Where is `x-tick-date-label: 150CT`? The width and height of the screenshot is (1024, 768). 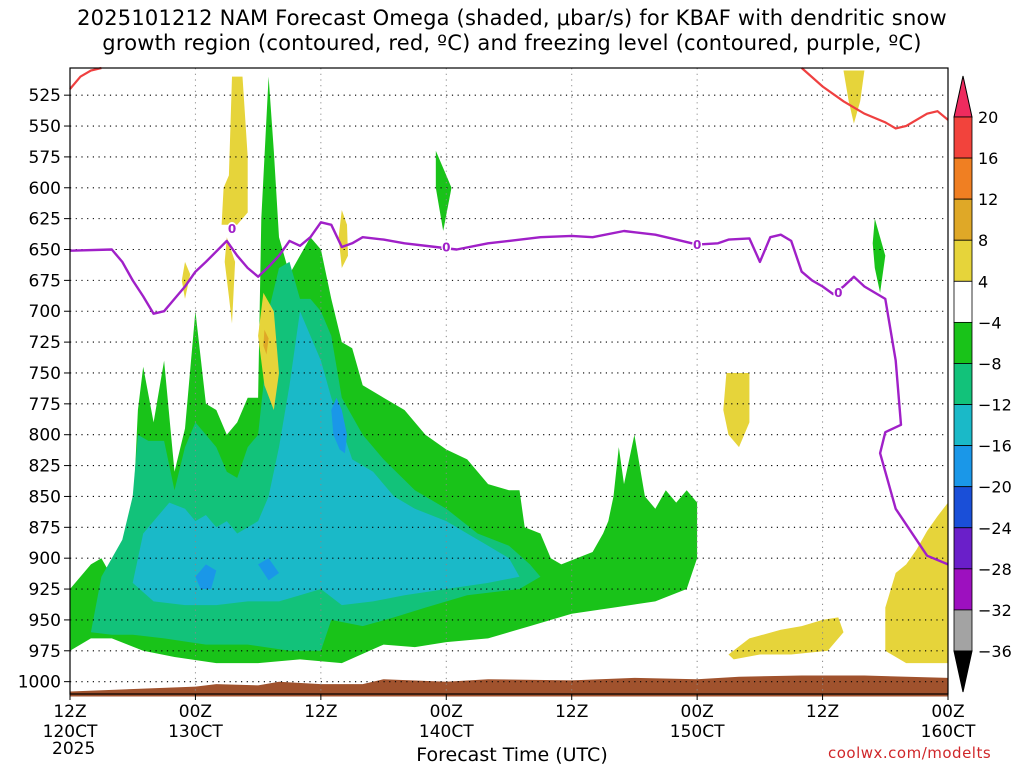 x-tick-date-label: 150CT is located at coordinates (697, 732).